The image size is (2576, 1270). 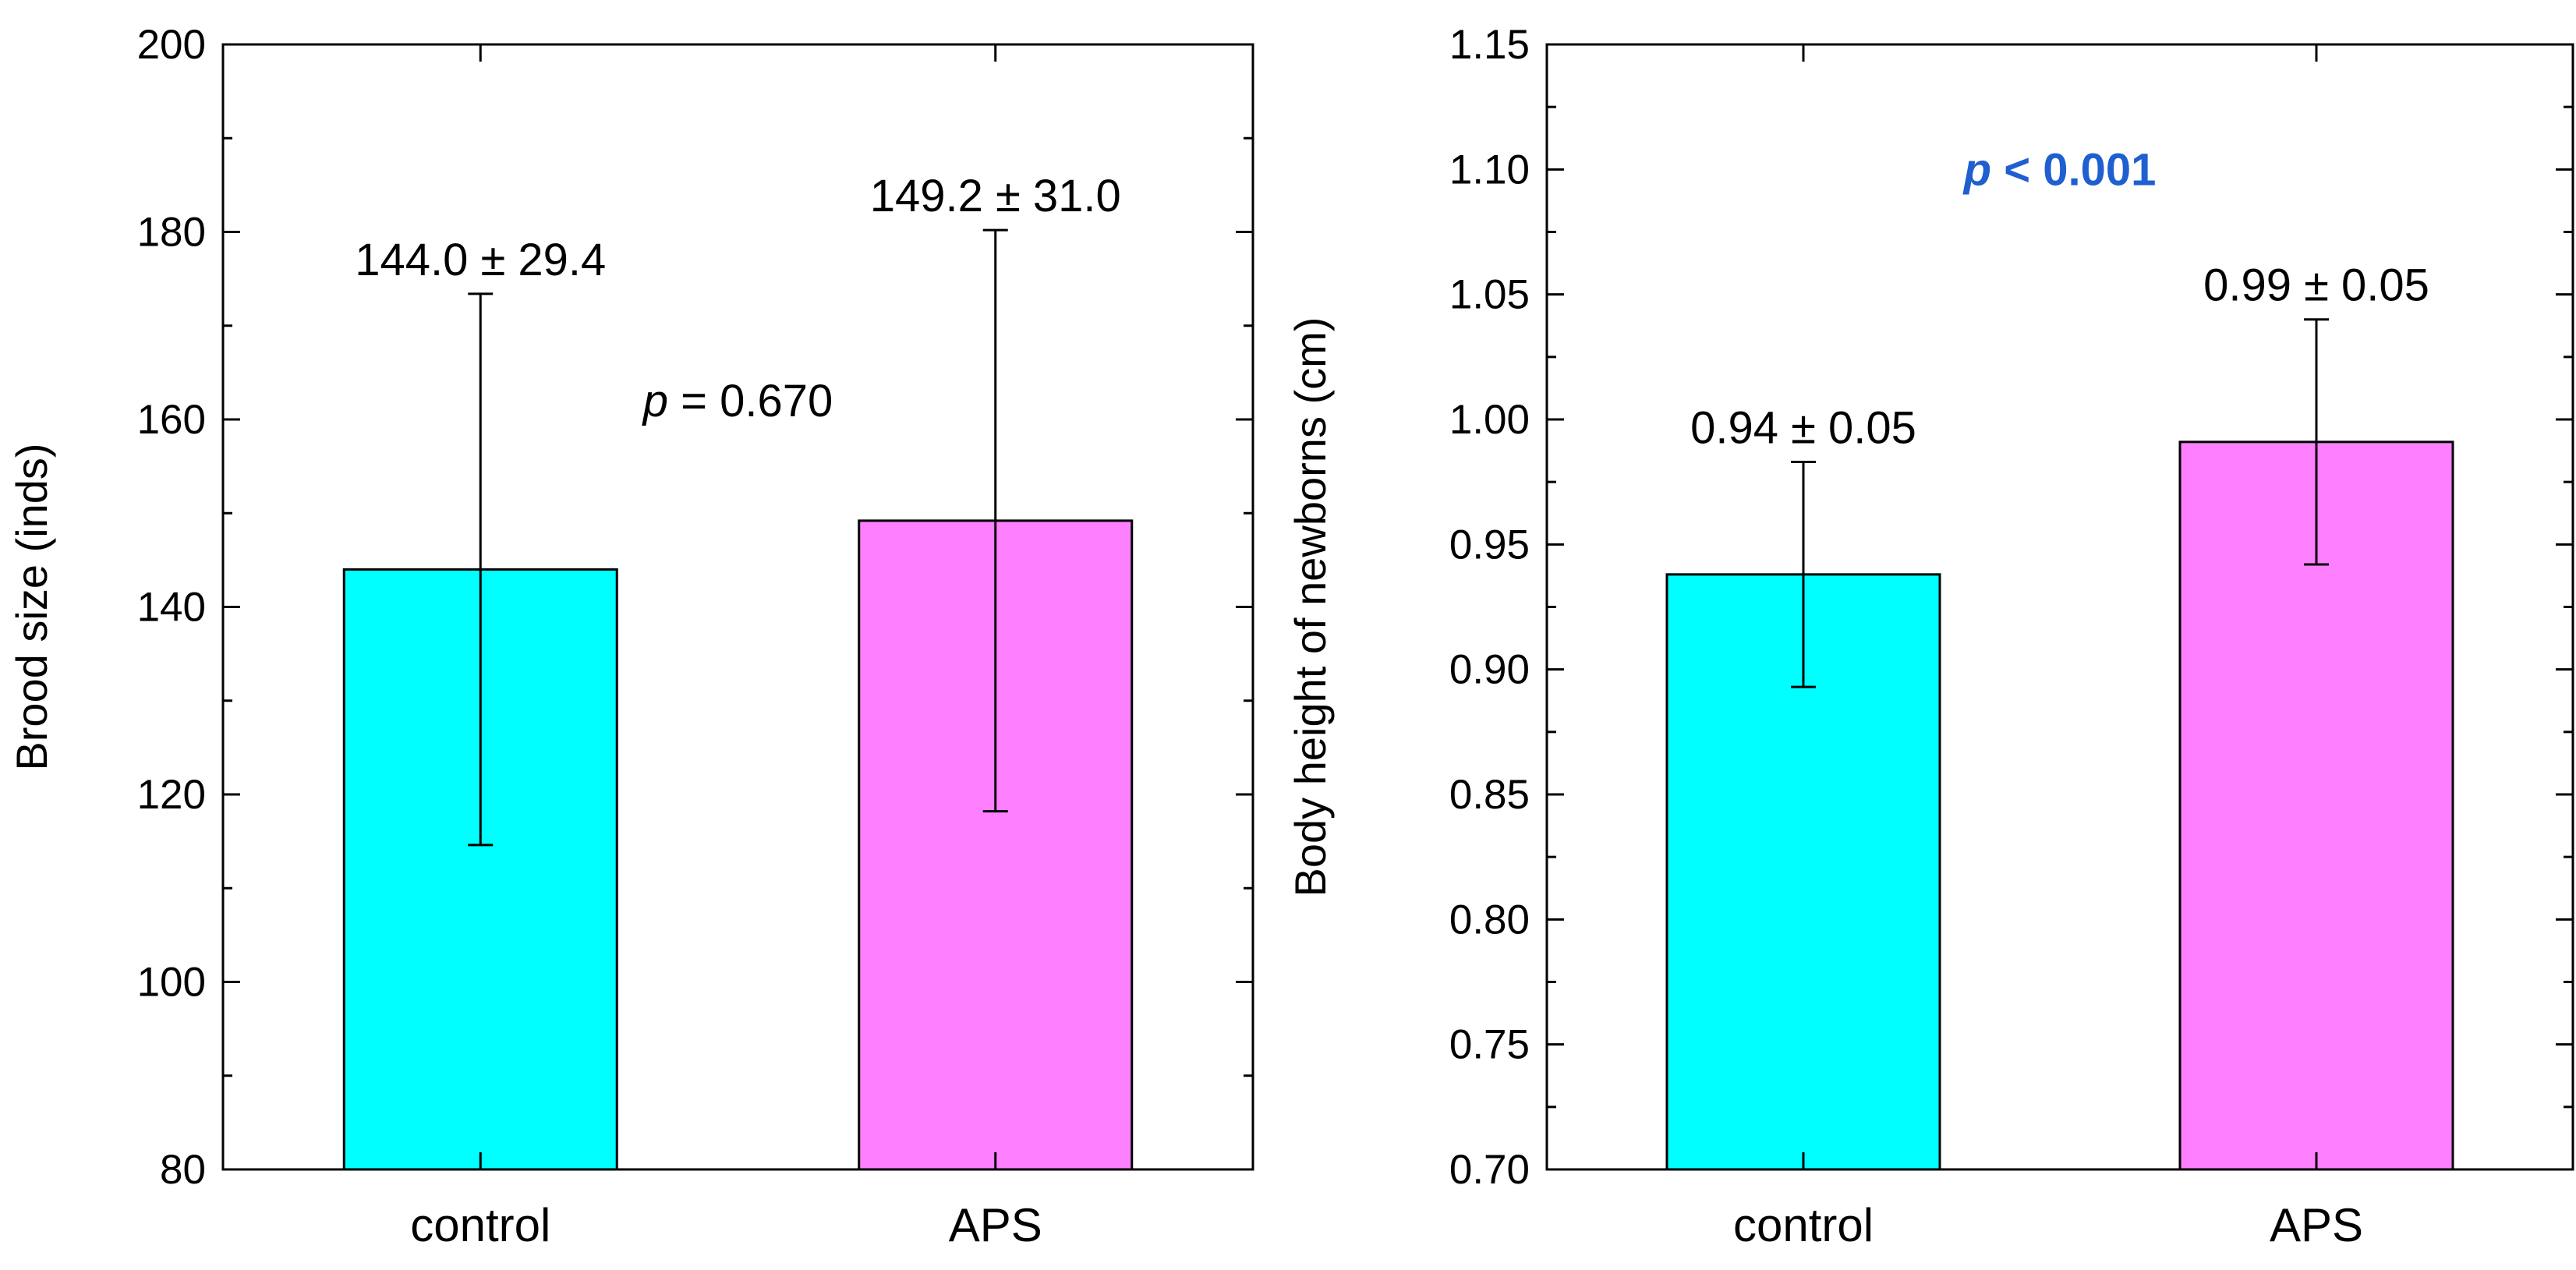 I want to click on y-tick-label: 1.00, so click(x=1489, y=420).